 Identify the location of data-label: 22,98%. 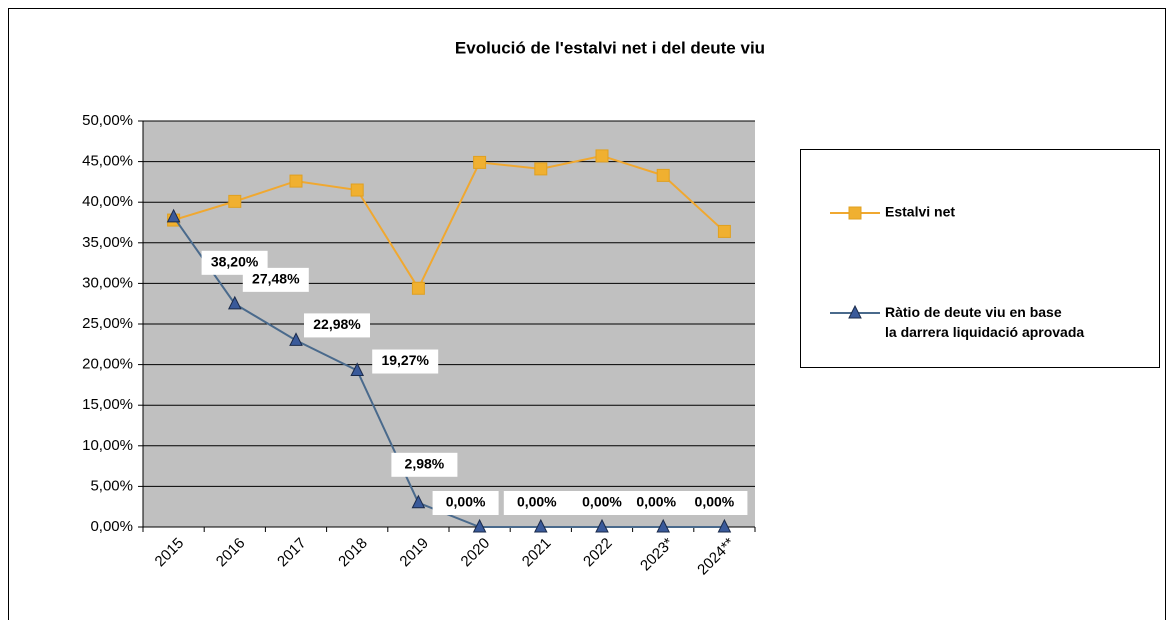
(337, 324).